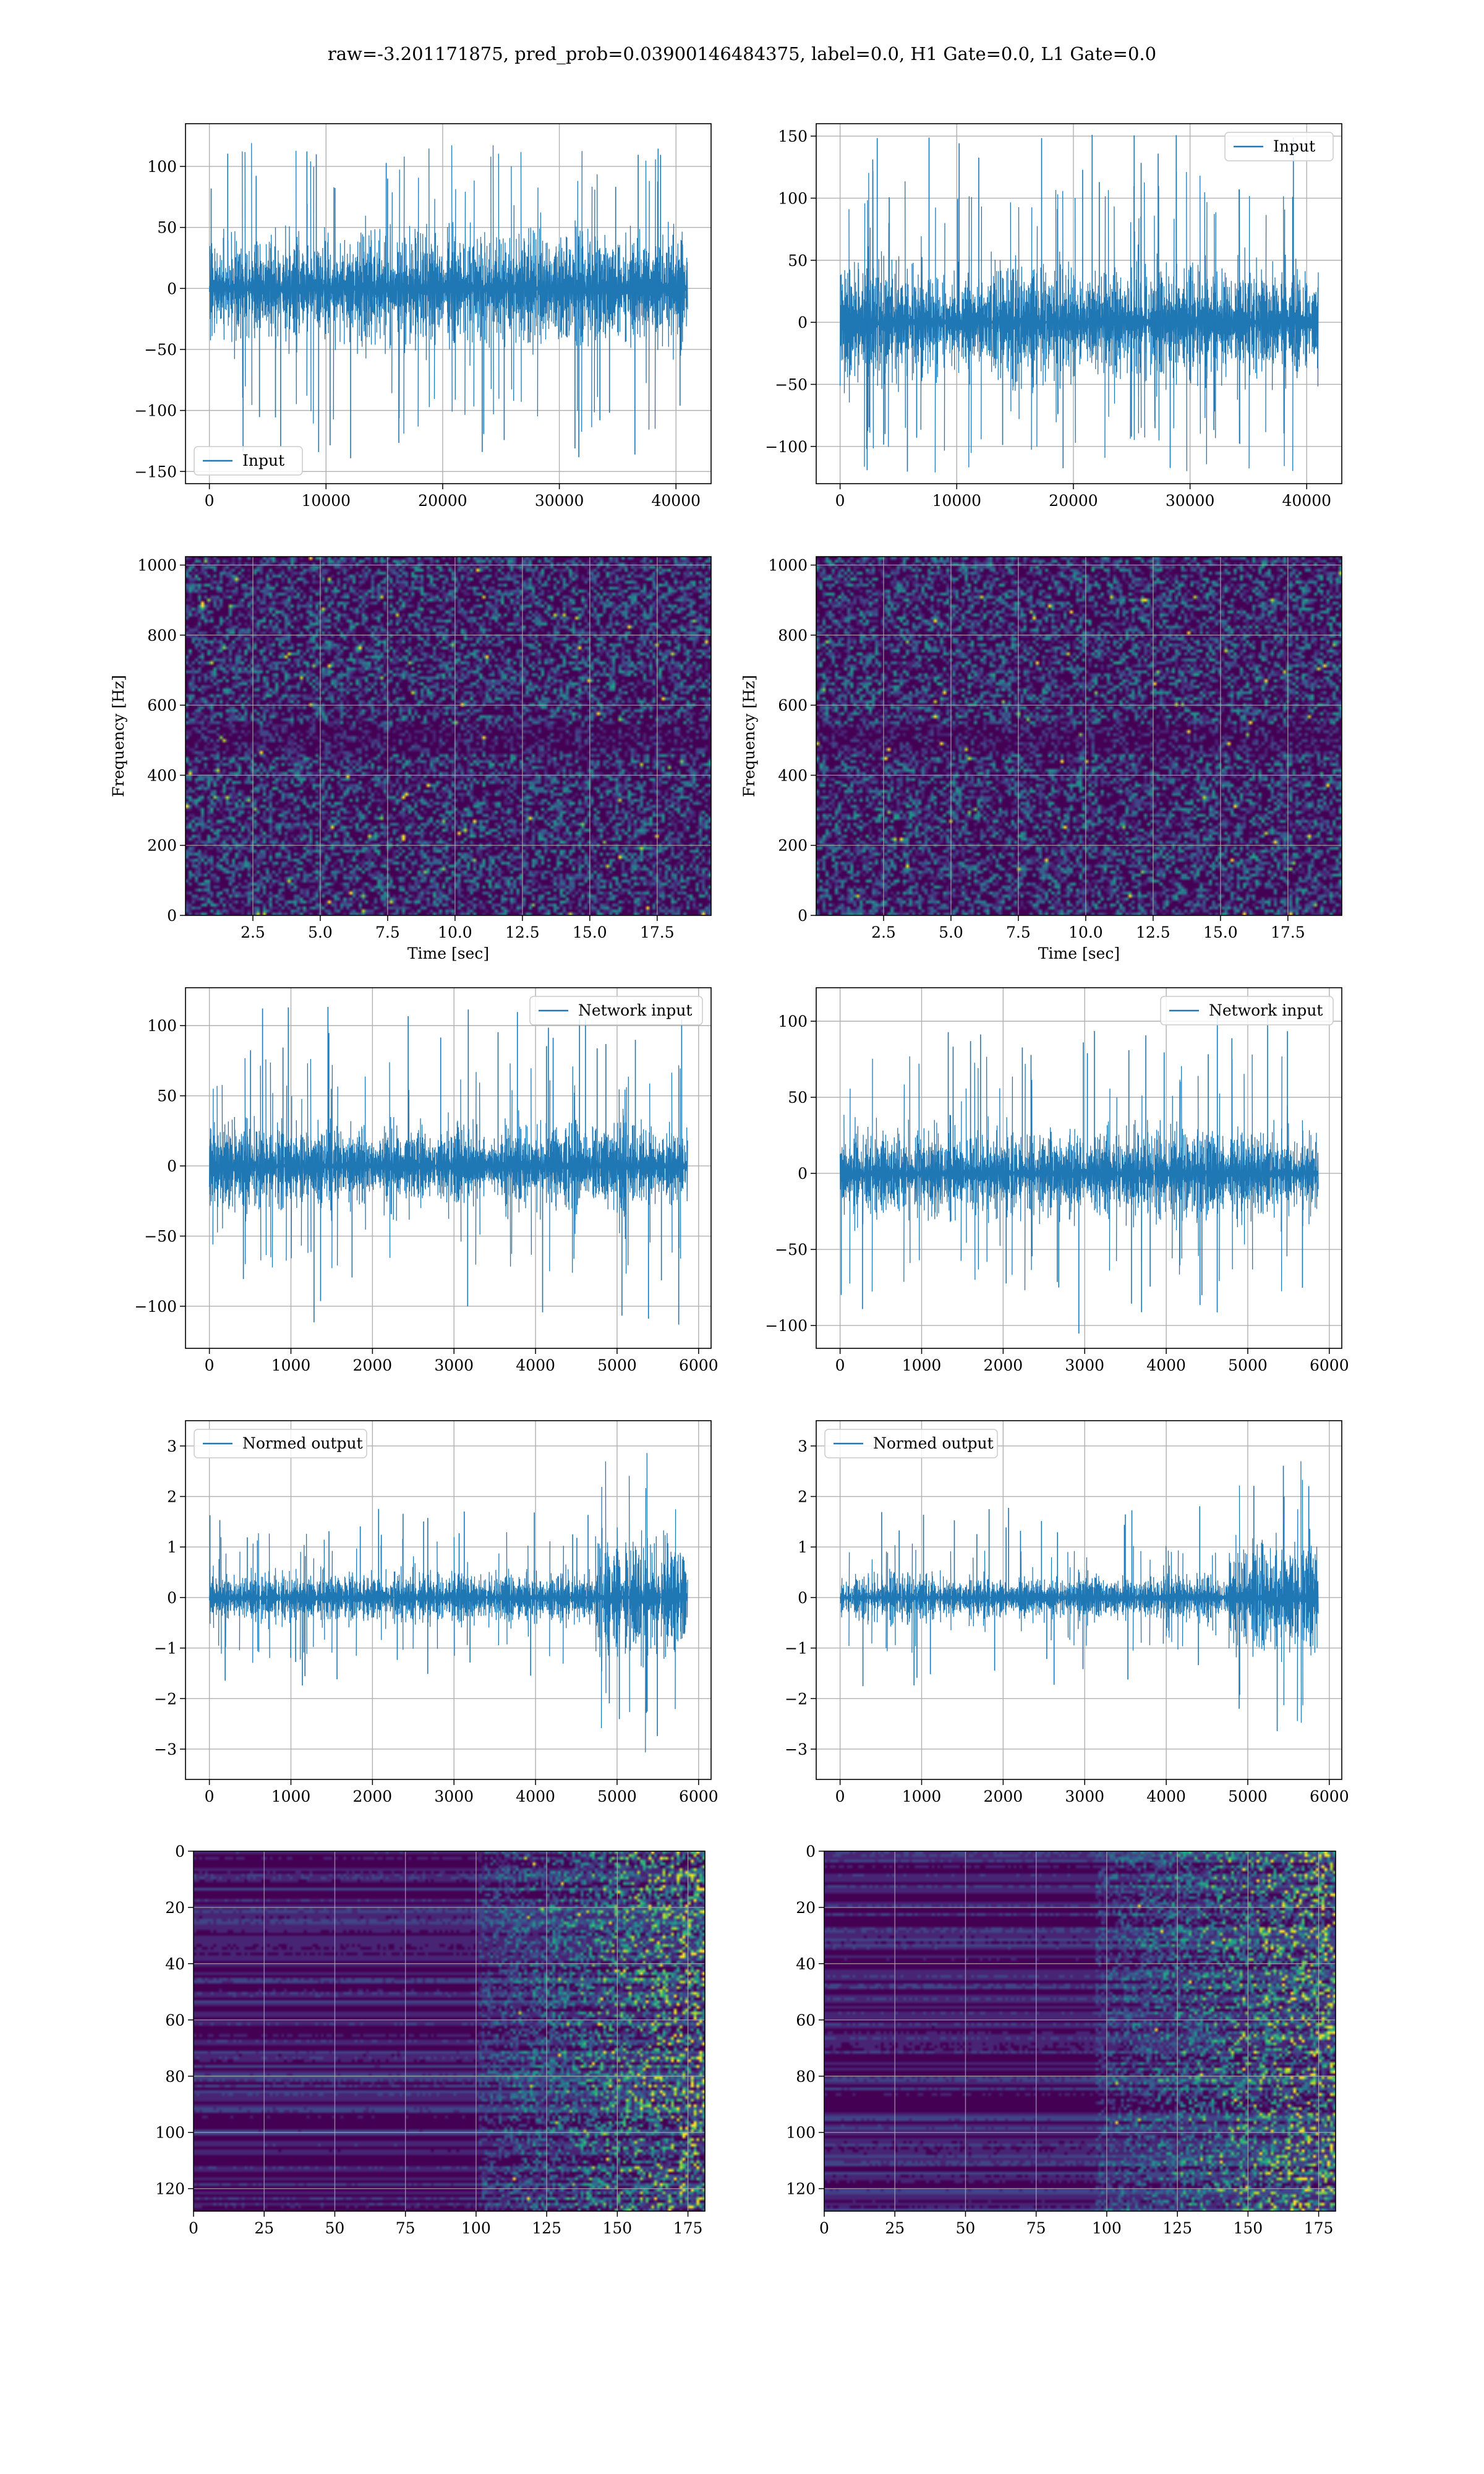 Image resolution: width=1484 pixels, height=2474 pixels. I want to click on y-tick-label: 60, so click(806, 2020).